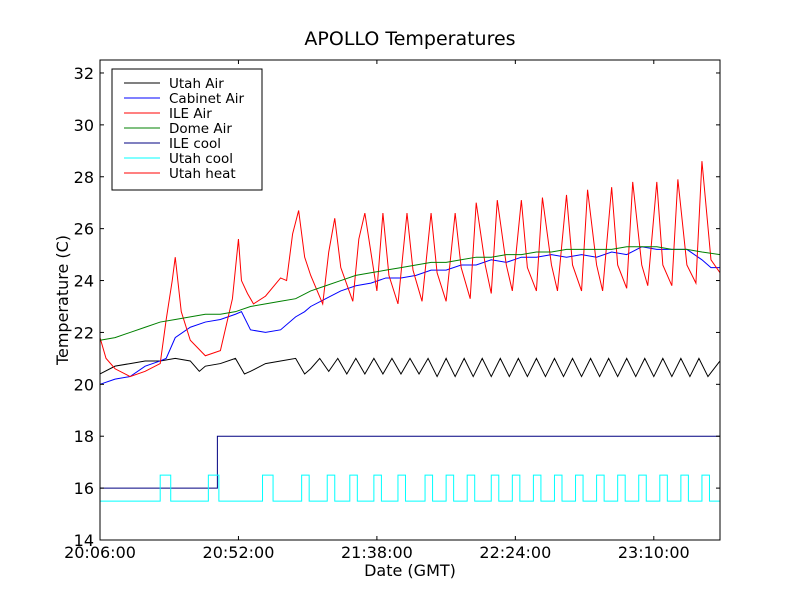  What do you see at coordinates (206, 99) in the screenshot?
I see `legend-label: Cabinet Air` at bounding box center [206, 99].